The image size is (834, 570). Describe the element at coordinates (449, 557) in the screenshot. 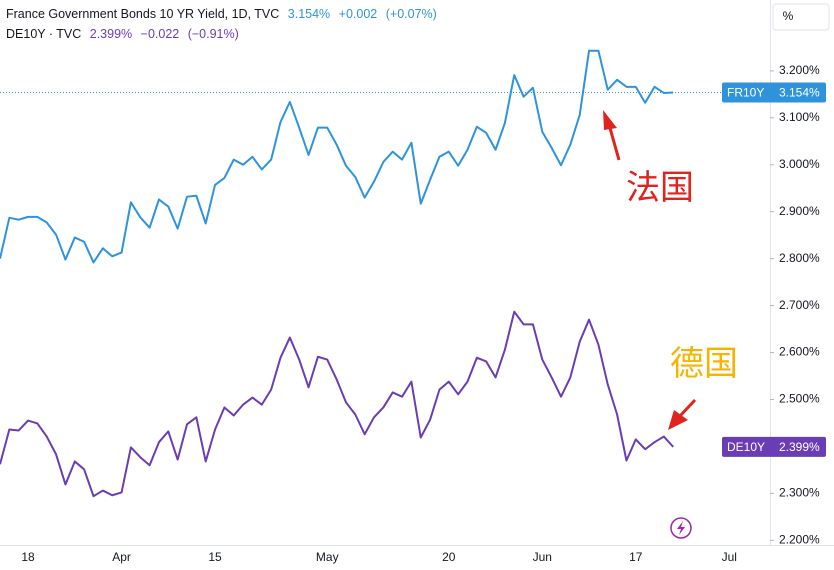

I see `x-tick-label: 20` at that location.